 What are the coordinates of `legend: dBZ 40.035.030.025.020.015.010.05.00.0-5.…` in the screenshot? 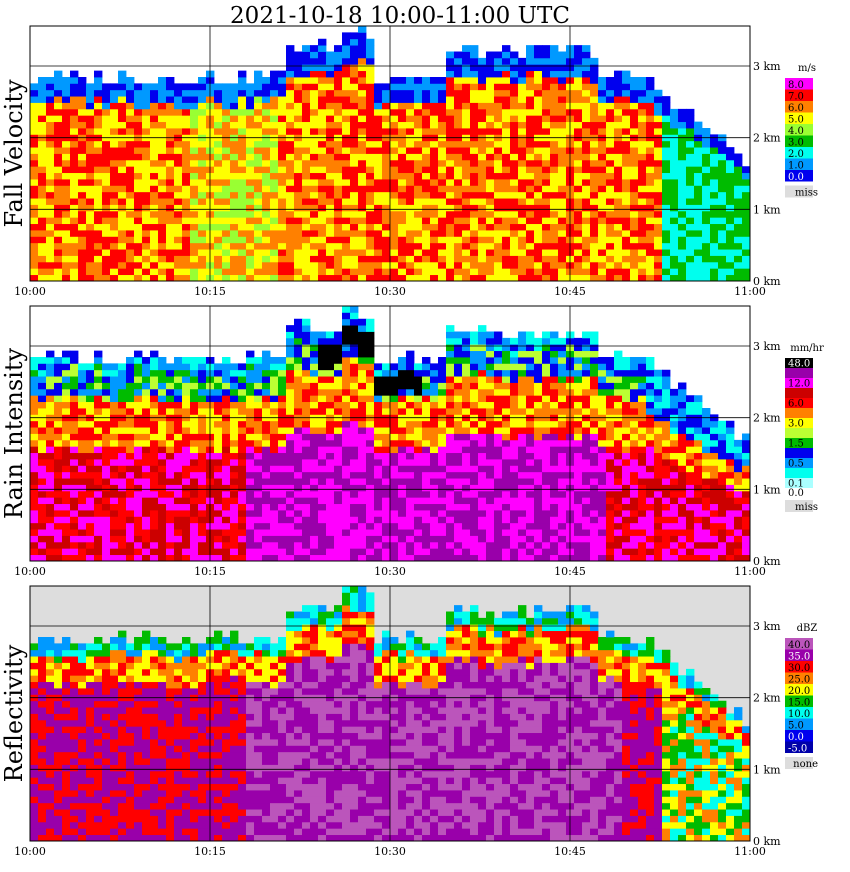 It's located at (801, 696).